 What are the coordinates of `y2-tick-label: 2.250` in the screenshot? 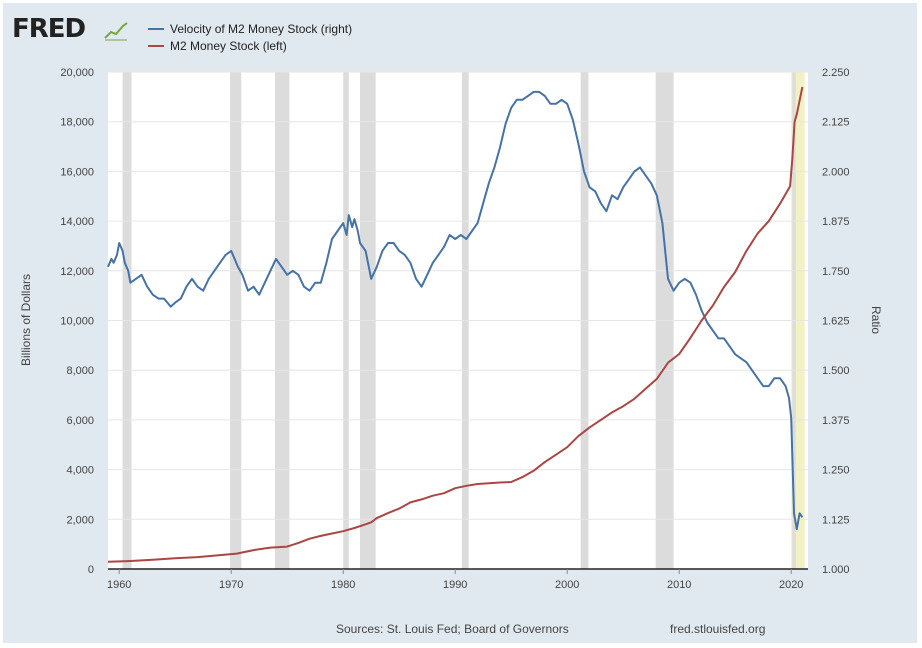 It's located at (836, 73).